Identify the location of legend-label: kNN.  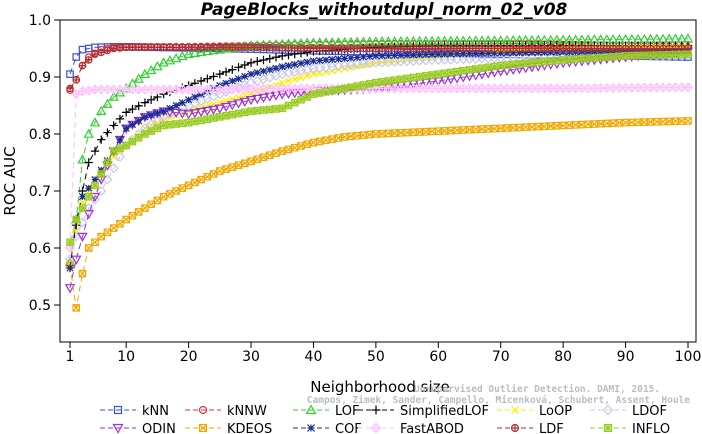
(155, 411).